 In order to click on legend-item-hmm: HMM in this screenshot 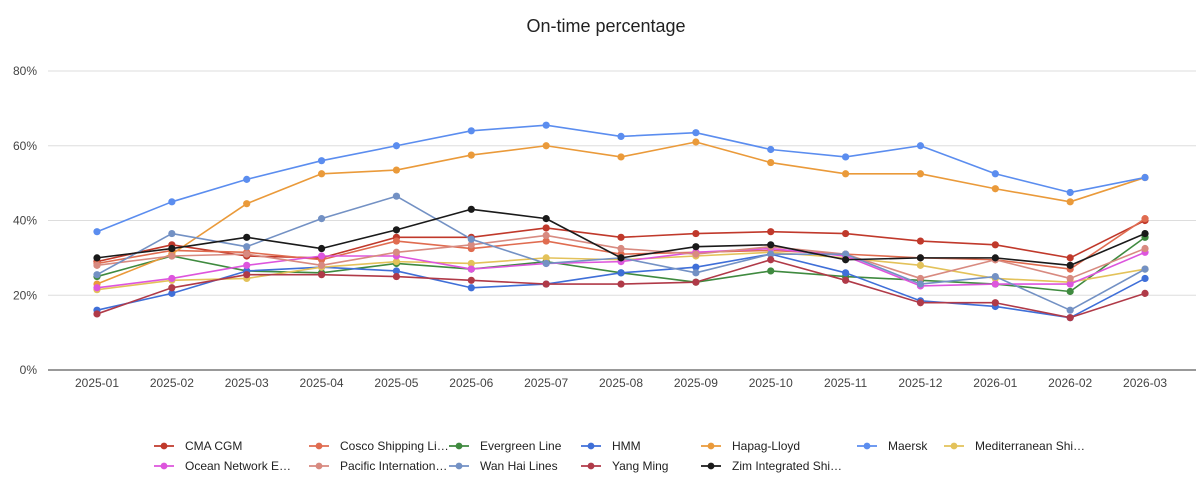, I will do `click(611, 446)`.